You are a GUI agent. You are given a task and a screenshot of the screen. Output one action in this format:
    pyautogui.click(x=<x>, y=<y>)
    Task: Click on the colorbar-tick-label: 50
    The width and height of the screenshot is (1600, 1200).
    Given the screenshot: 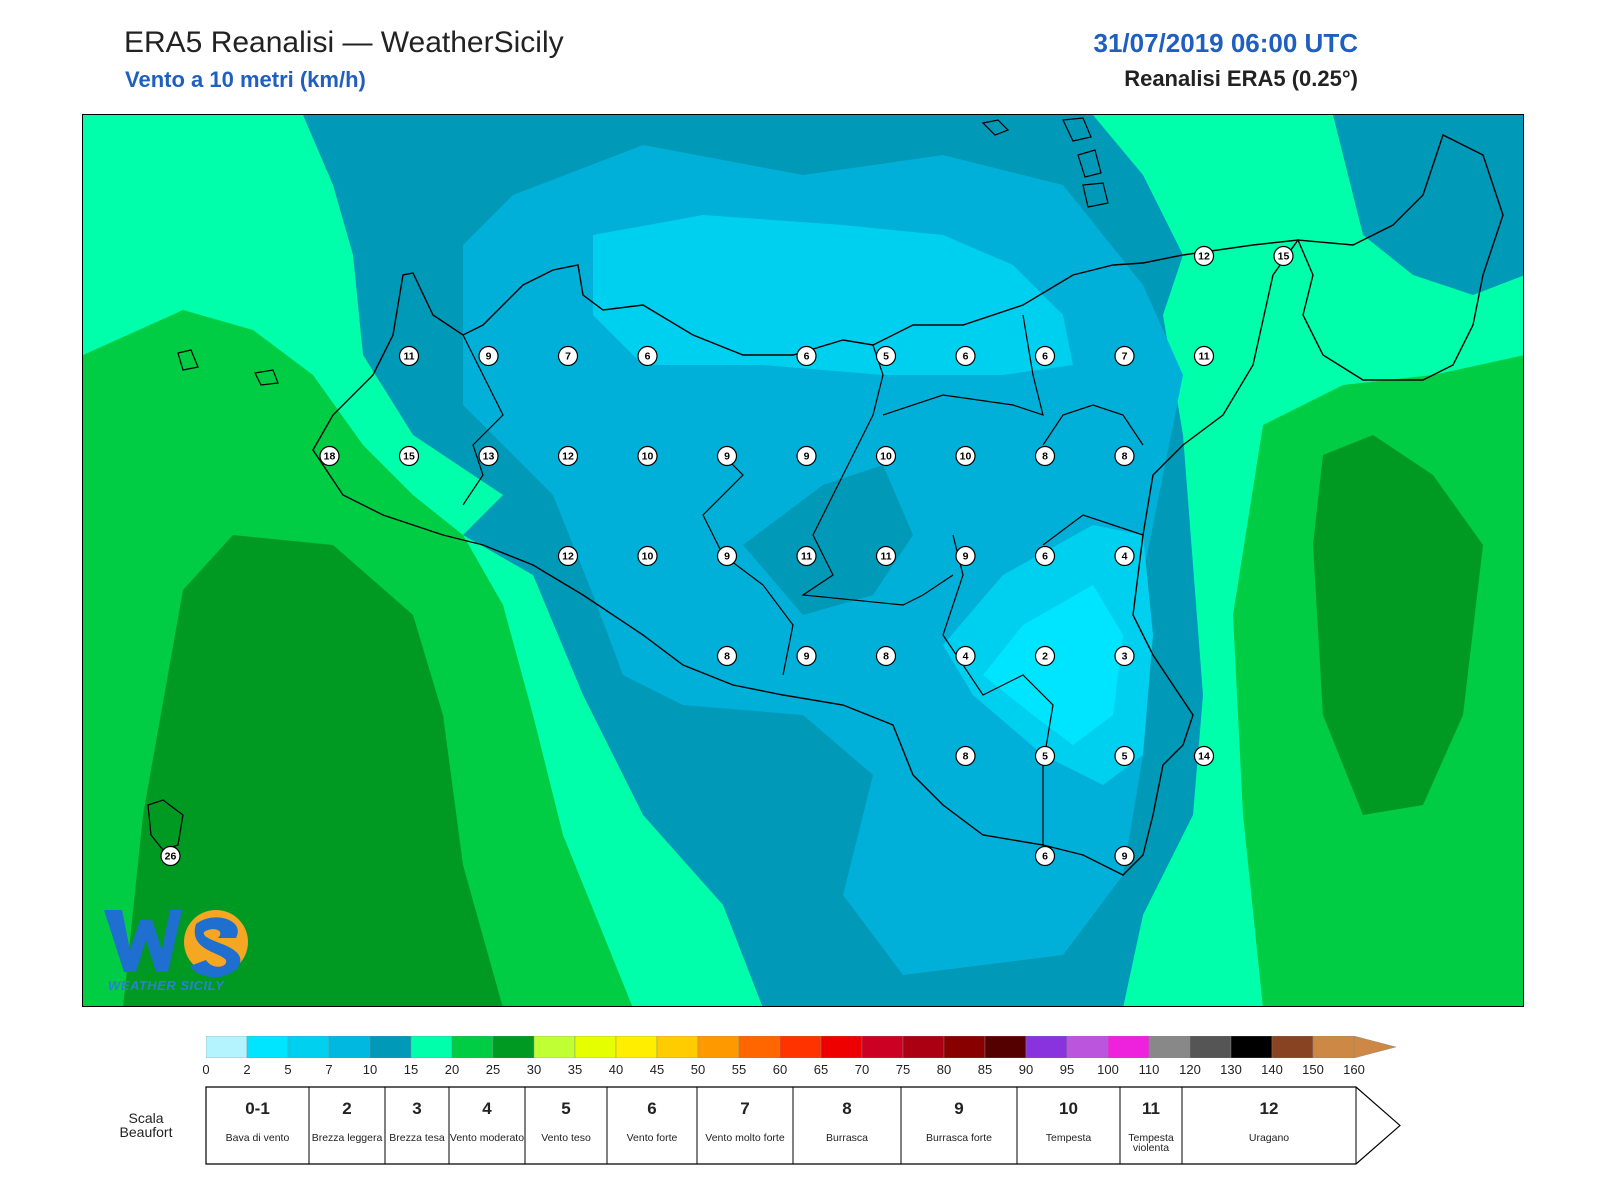 What is the action you would take?
    pyautogui.click(x=698, y=1069)
    